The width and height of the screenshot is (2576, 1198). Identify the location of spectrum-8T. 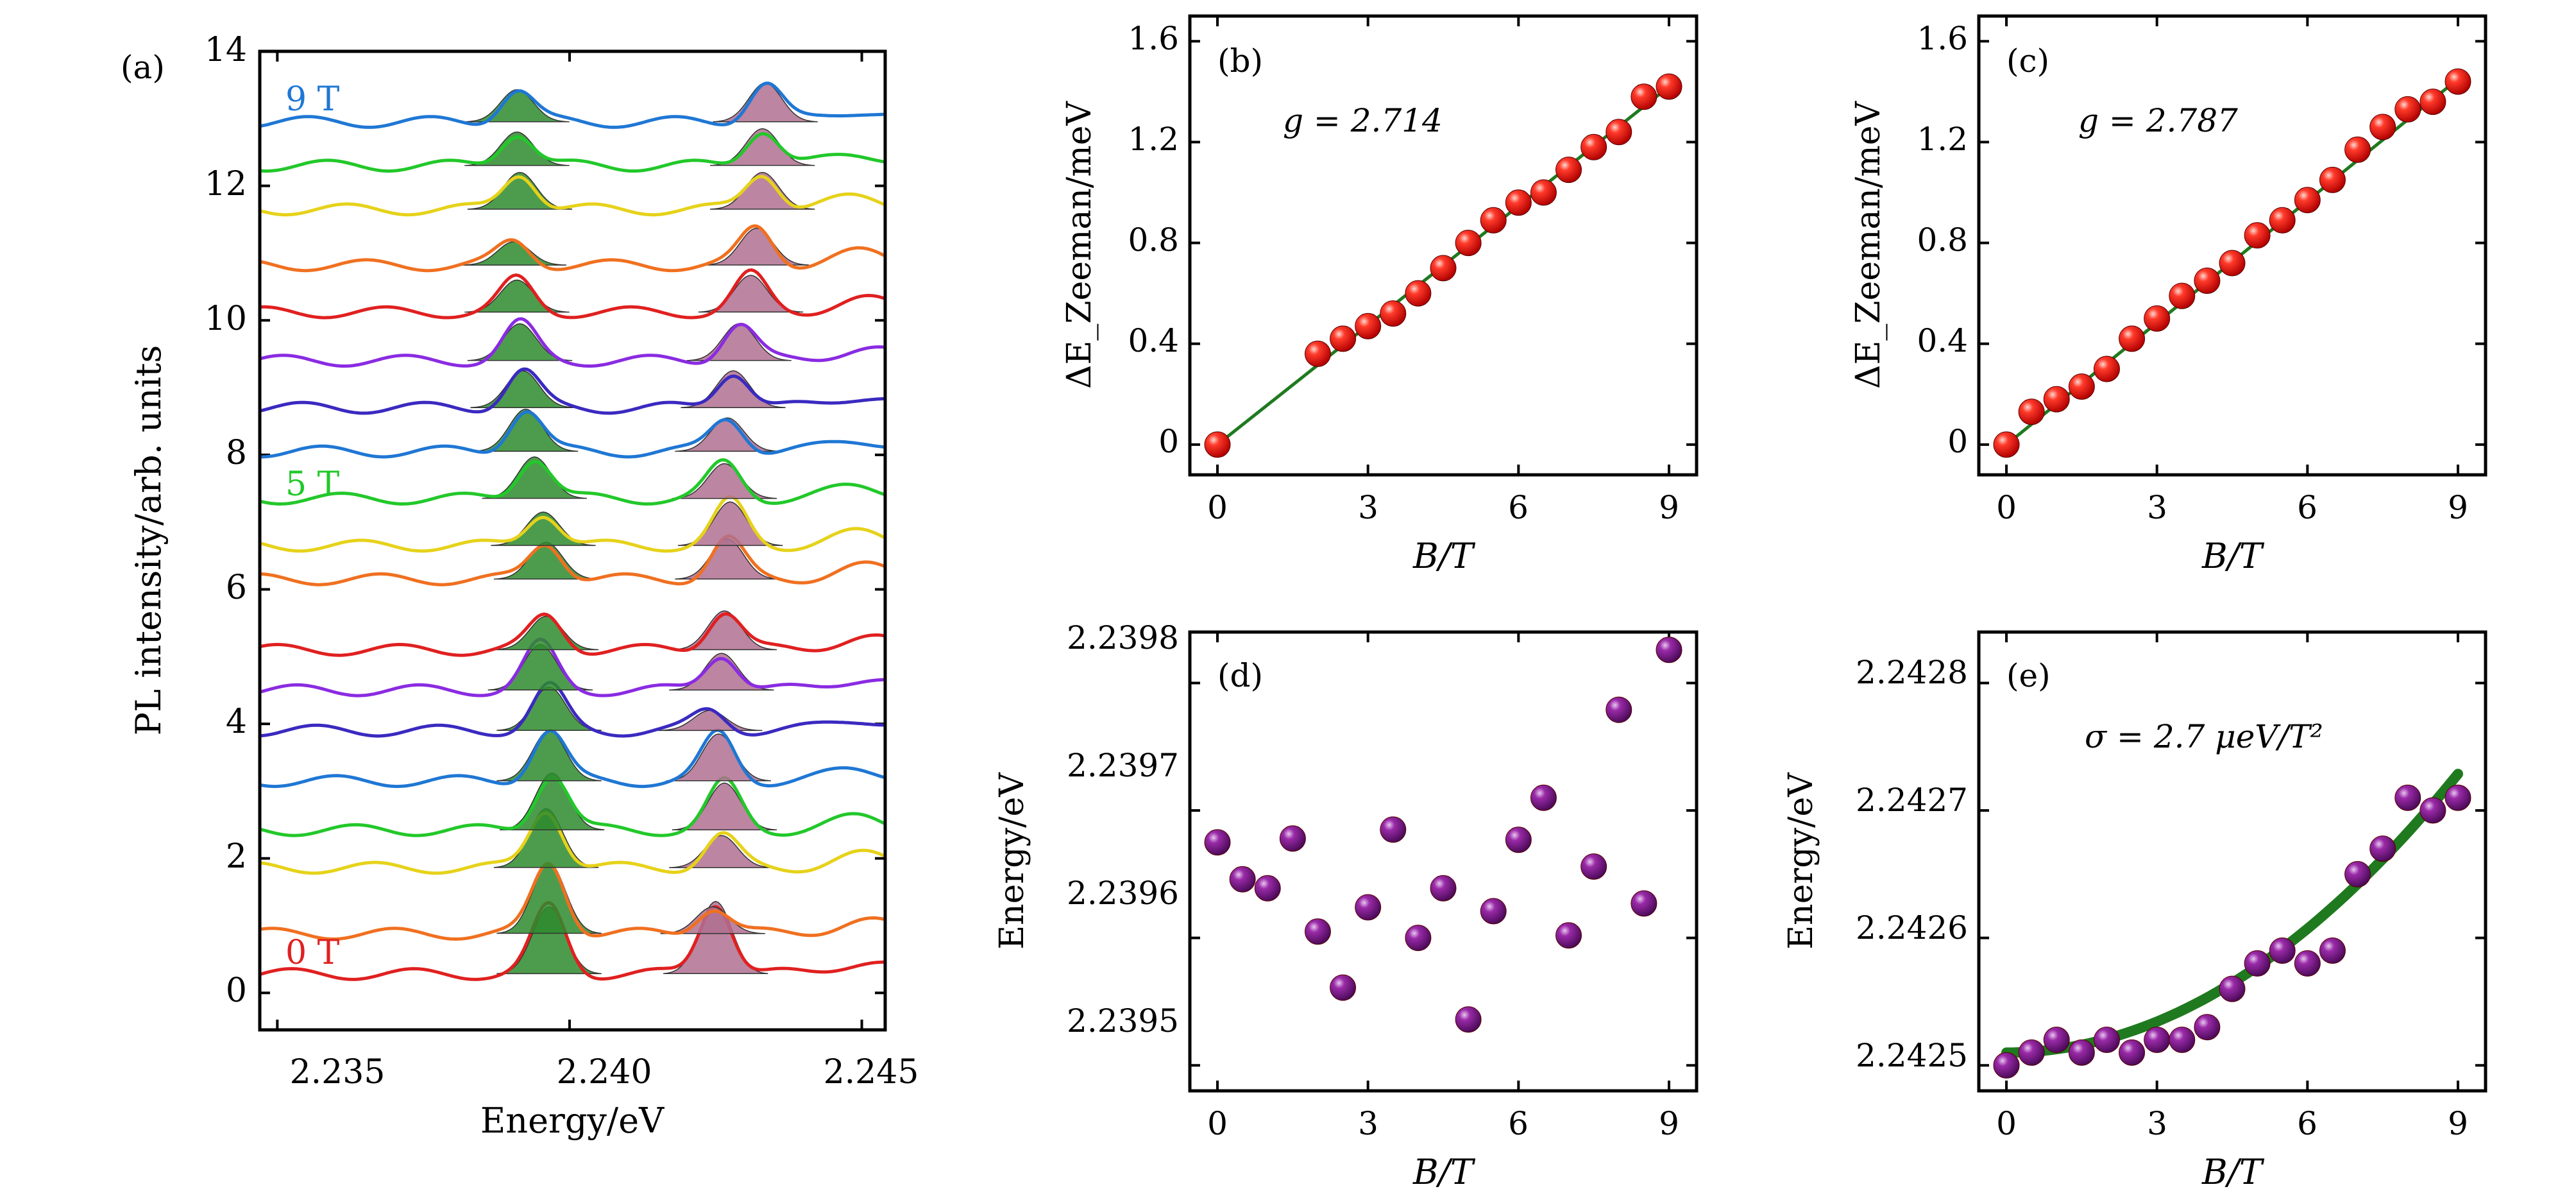
(572, 194).